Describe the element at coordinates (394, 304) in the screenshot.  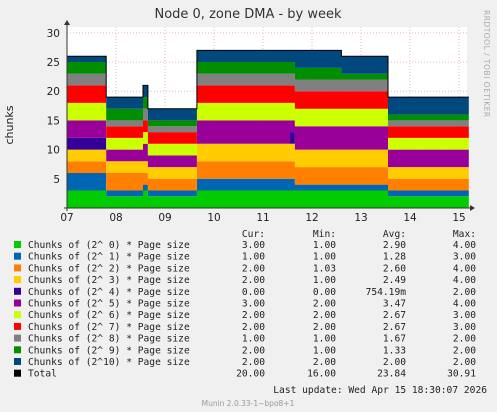
I see `legend-value-avg: 3.47` at that location.